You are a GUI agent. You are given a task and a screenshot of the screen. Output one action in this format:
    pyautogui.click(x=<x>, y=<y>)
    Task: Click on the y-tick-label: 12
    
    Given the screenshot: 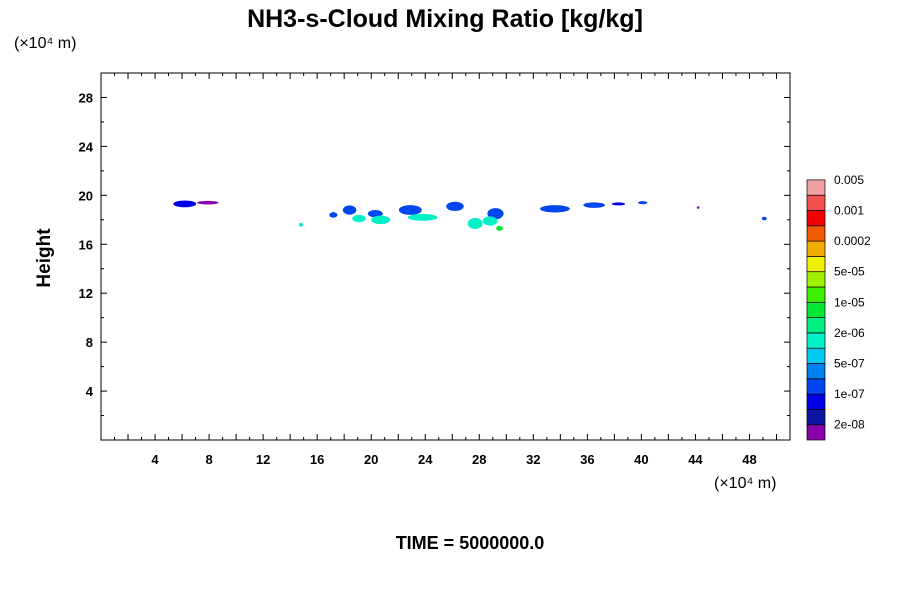 What is the action you would take?
    pyautogui.click(x=86, y=293)
    